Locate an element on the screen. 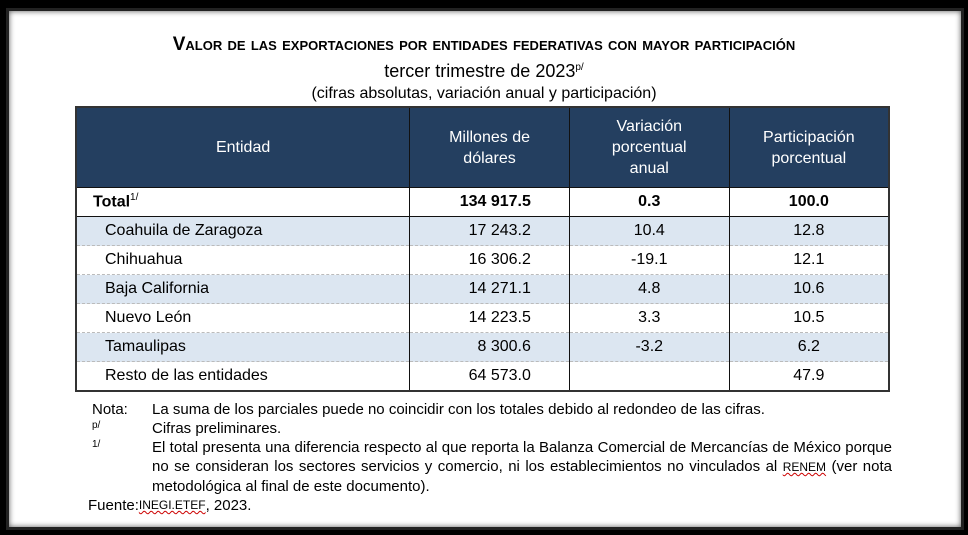 The height and width of the screenshot is (535, 968). cell-variacion: 10.4 is located at coordinates (649, 231).